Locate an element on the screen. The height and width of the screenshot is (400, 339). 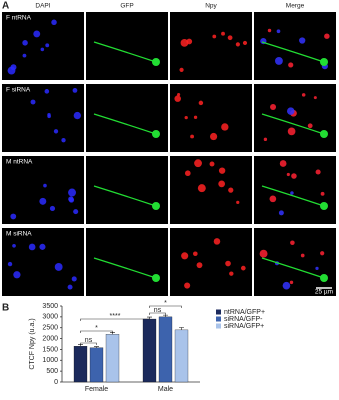
row-label: F siRNA is located at coordinates (18, 90).